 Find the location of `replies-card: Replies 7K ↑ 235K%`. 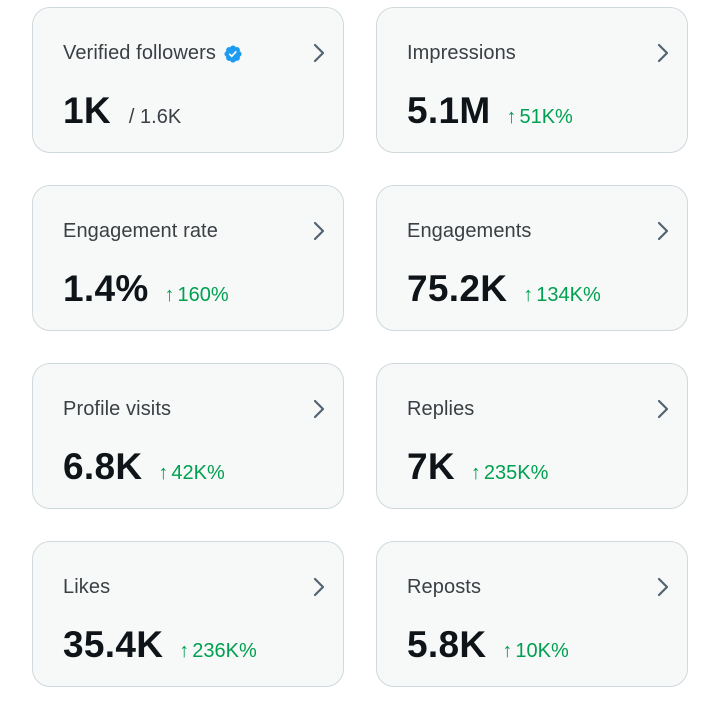

replies-card: Replies 7K ↑ 235K% is located at coordinates (532, 436).